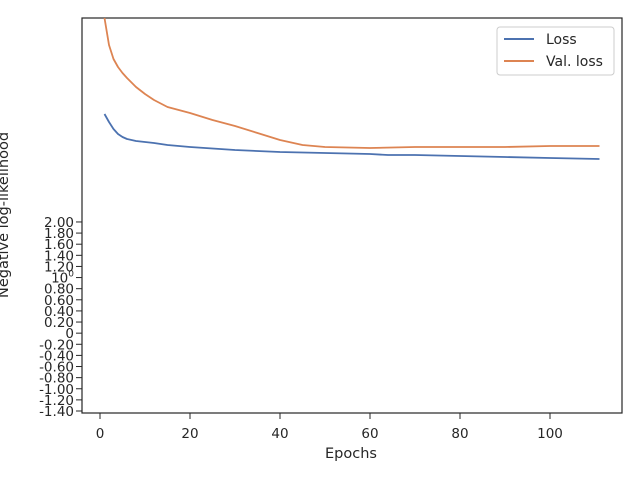 This screenshot has height=480, width=640. What do you see at coordinates (59, 323) in the screenshot?
I see `y-tick-label: 0.20` at bounding box center [59, 323].